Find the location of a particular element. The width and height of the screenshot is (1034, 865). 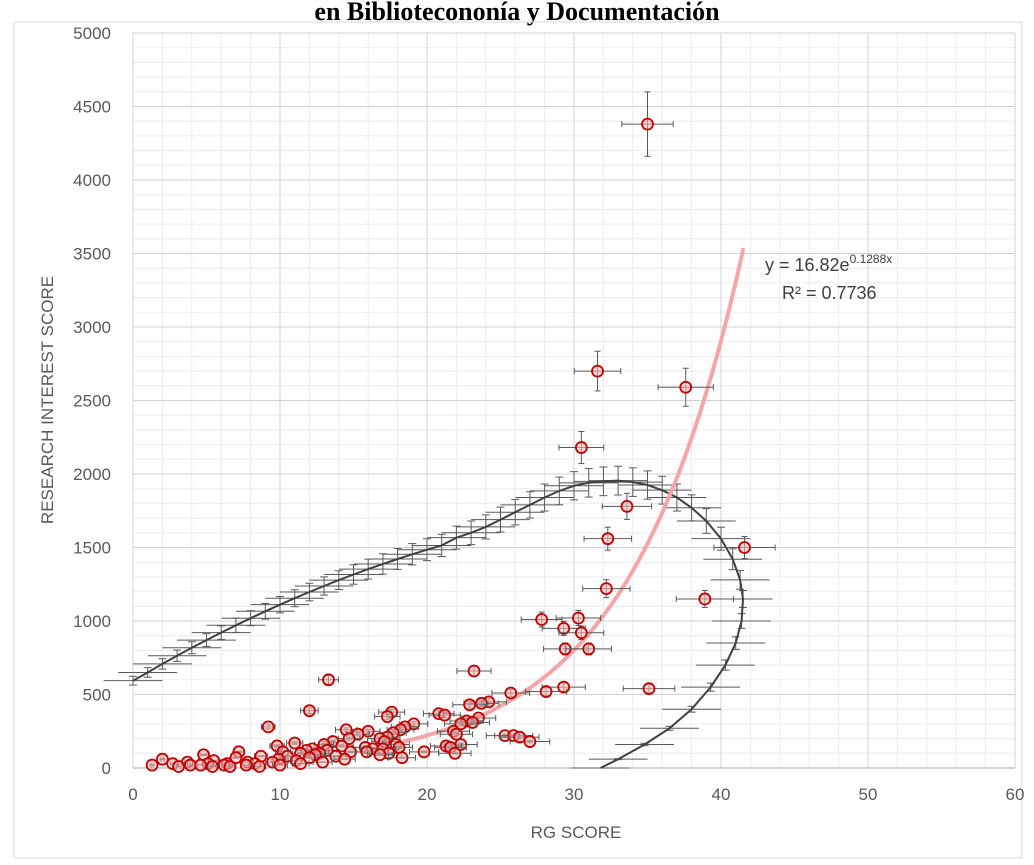

y-tick-label: 3000 is located at coordinates (92, 327).